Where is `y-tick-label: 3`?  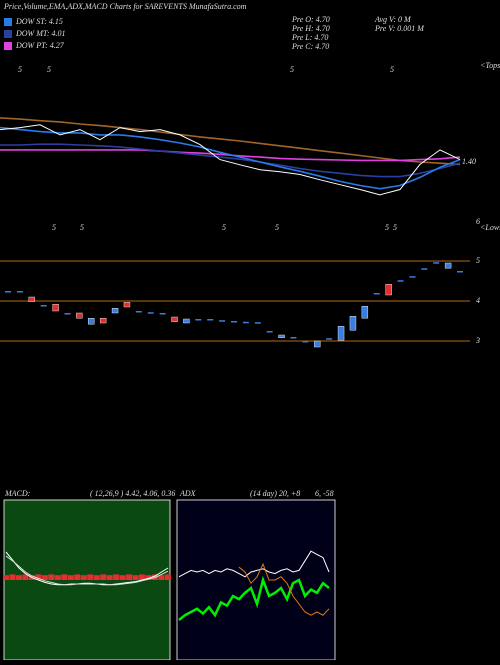 y-tick-label: 3 is located at coordinates (477, 340).